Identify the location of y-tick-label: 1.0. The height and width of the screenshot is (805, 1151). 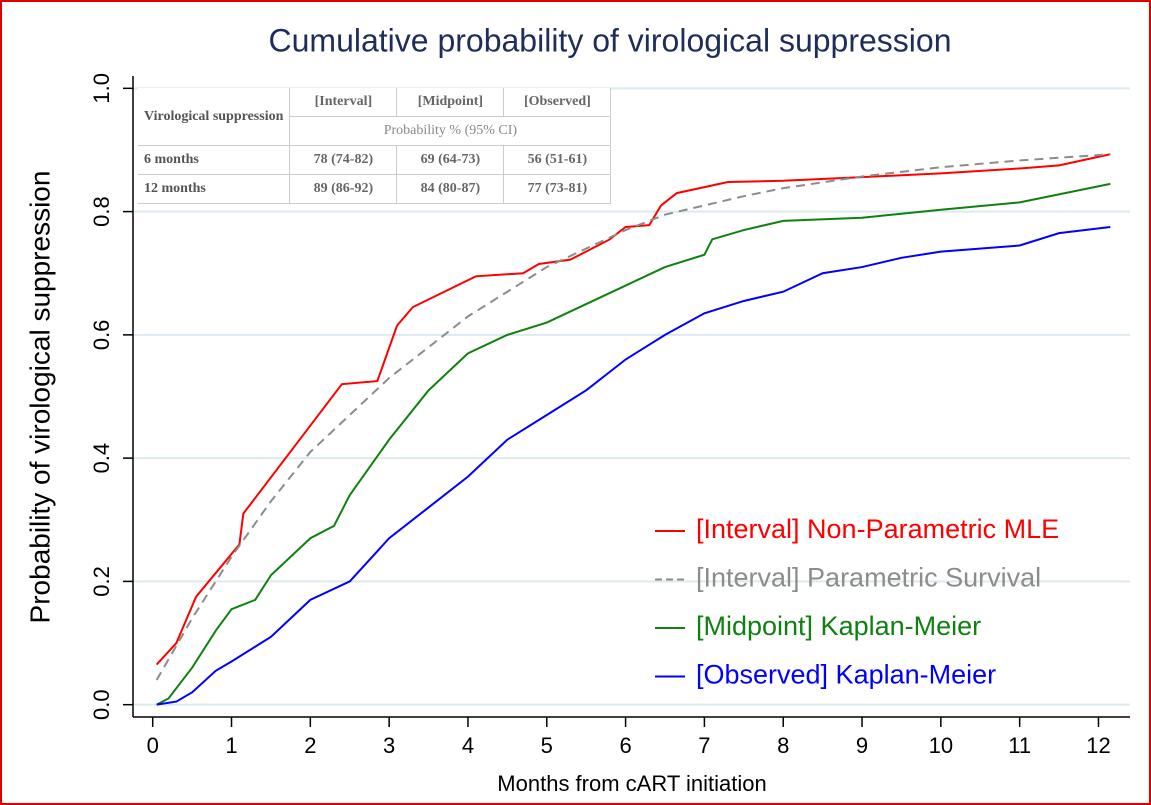
(101, 88).